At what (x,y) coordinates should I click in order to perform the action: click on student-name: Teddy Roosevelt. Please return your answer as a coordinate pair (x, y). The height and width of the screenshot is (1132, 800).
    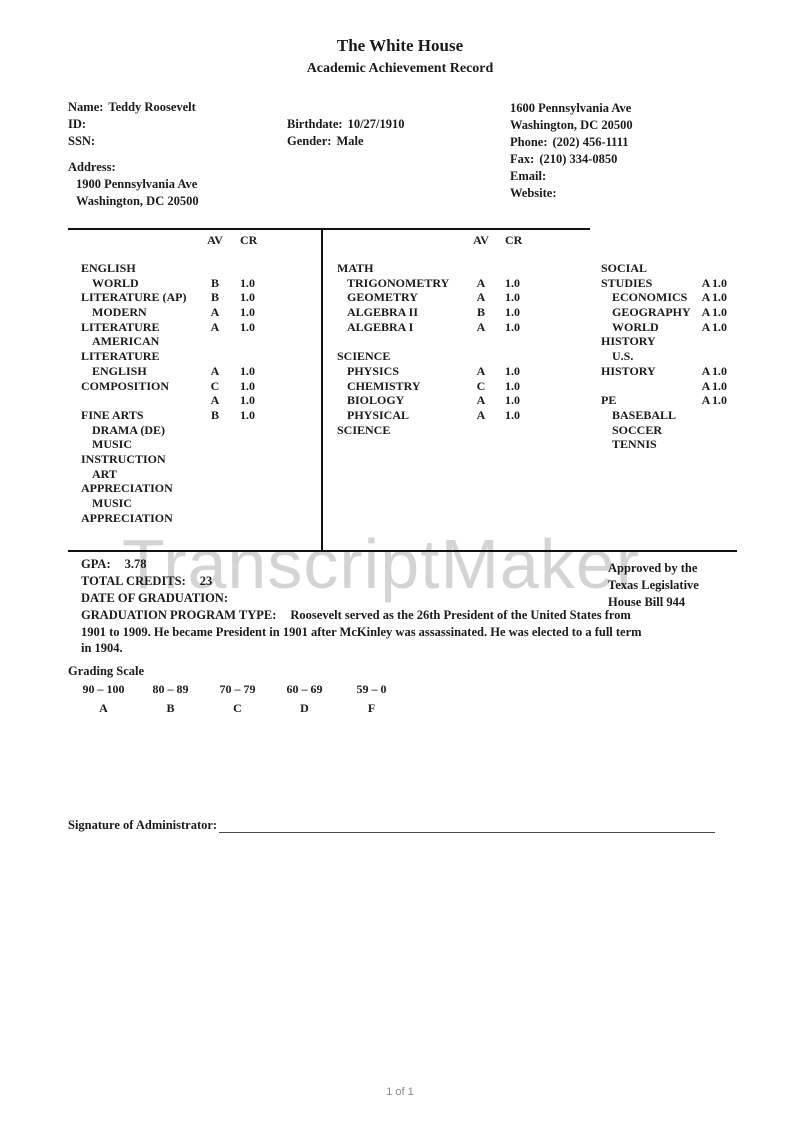
    Looking at the image, I should click on (152, 107).